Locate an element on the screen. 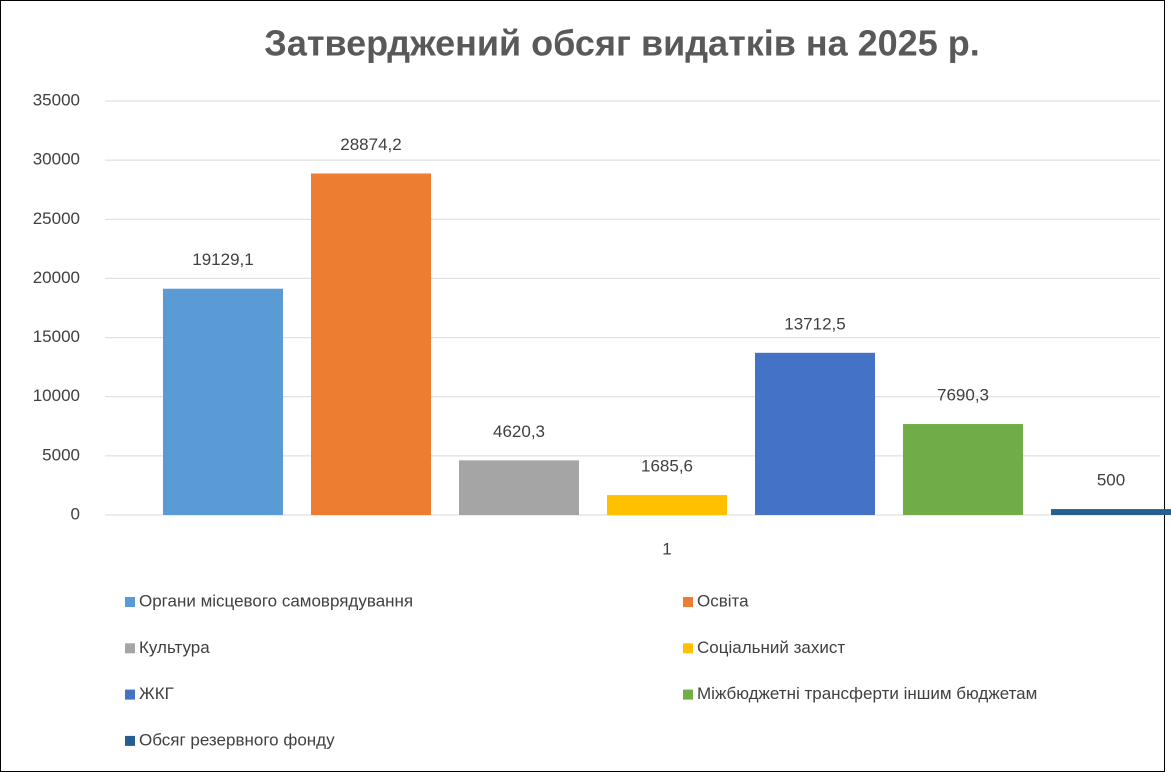  x-tick-label: 1 is located at coordinates (666, 548).